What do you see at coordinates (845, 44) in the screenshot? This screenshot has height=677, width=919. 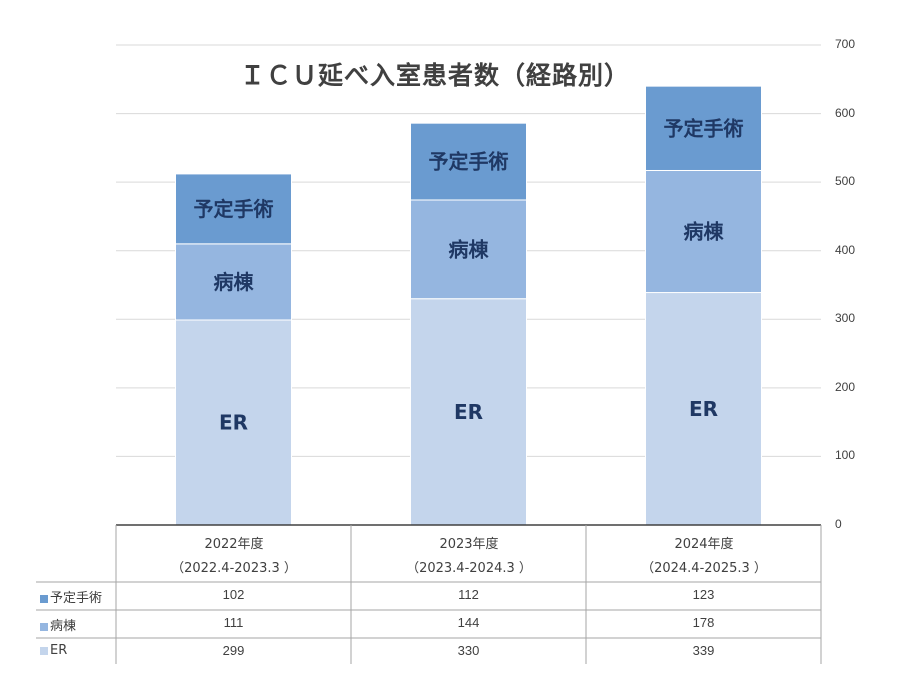 I see `y-tick-label: 700` at bounding box center [845, 44].